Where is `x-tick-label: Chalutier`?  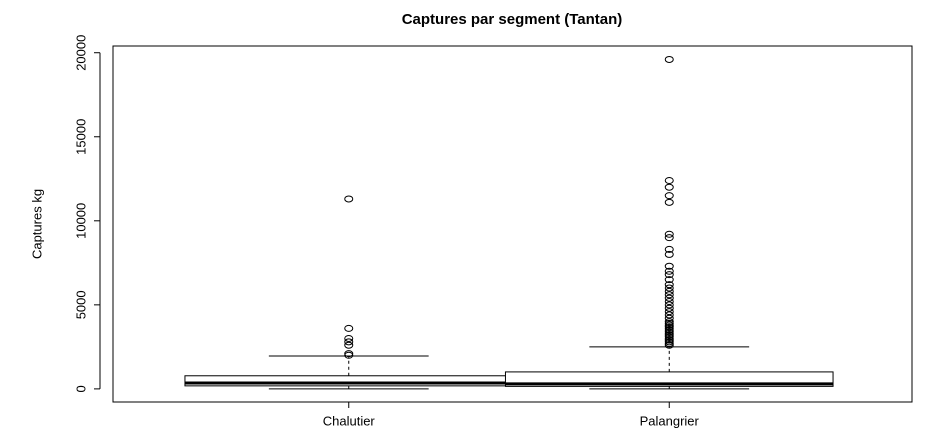
x-tick-label: Chalutier is located at coordinates (349, 420).